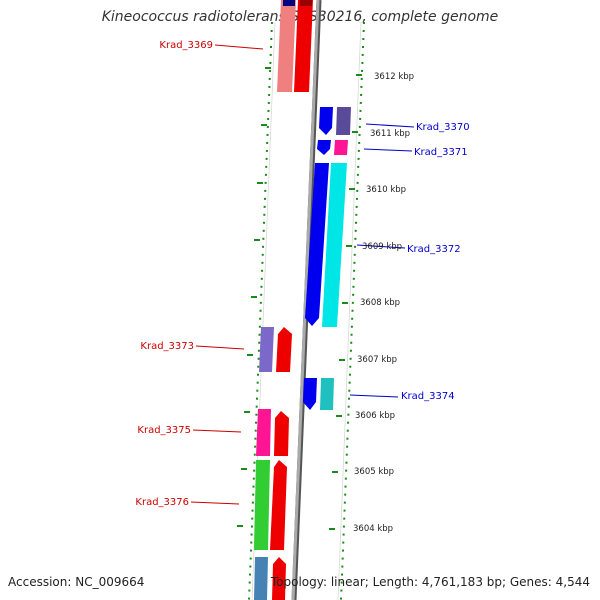  I want to click on gene-label-krad-3369: Krad_3369, so click(186, 45).